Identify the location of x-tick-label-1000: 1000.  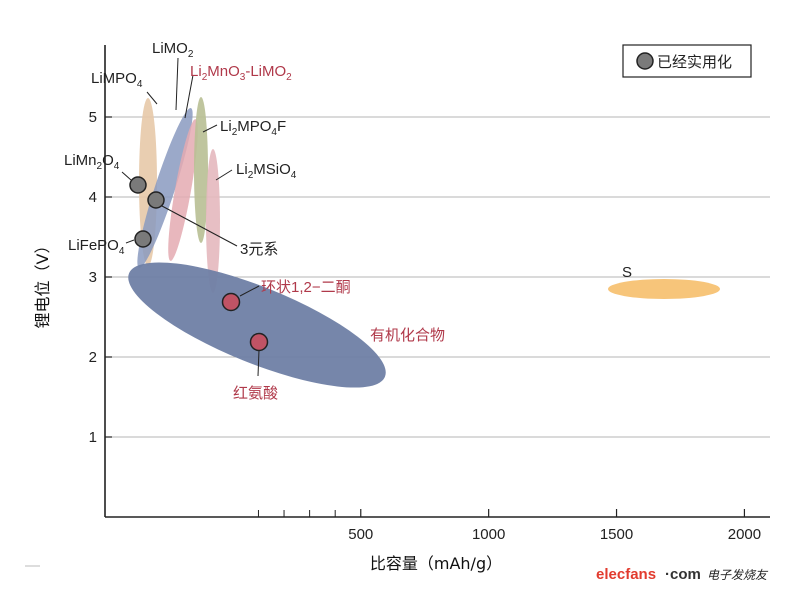
(488, 534).